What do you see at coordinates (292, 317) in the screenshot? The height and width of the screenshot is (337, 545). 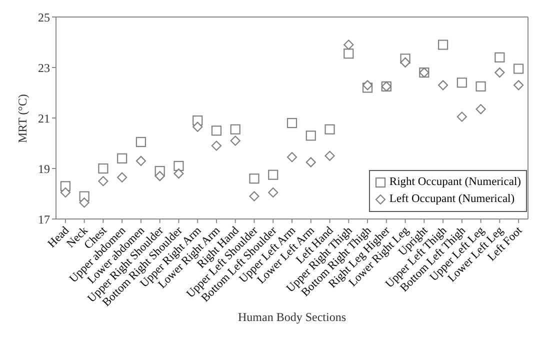 I see `x-axis-title: Human Body Sections` at bounding box center [292, 317].